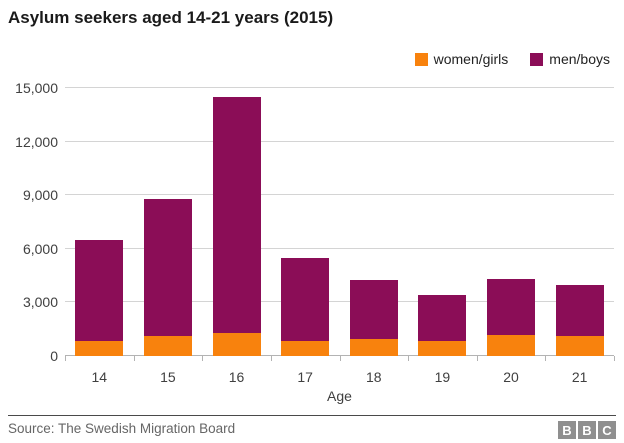 This screenshot has width=624, height=443. What do you see at coordinates (54, 356) in the screenshot?
I see `y-tick-label: 0` at bounding box center [54, 356].